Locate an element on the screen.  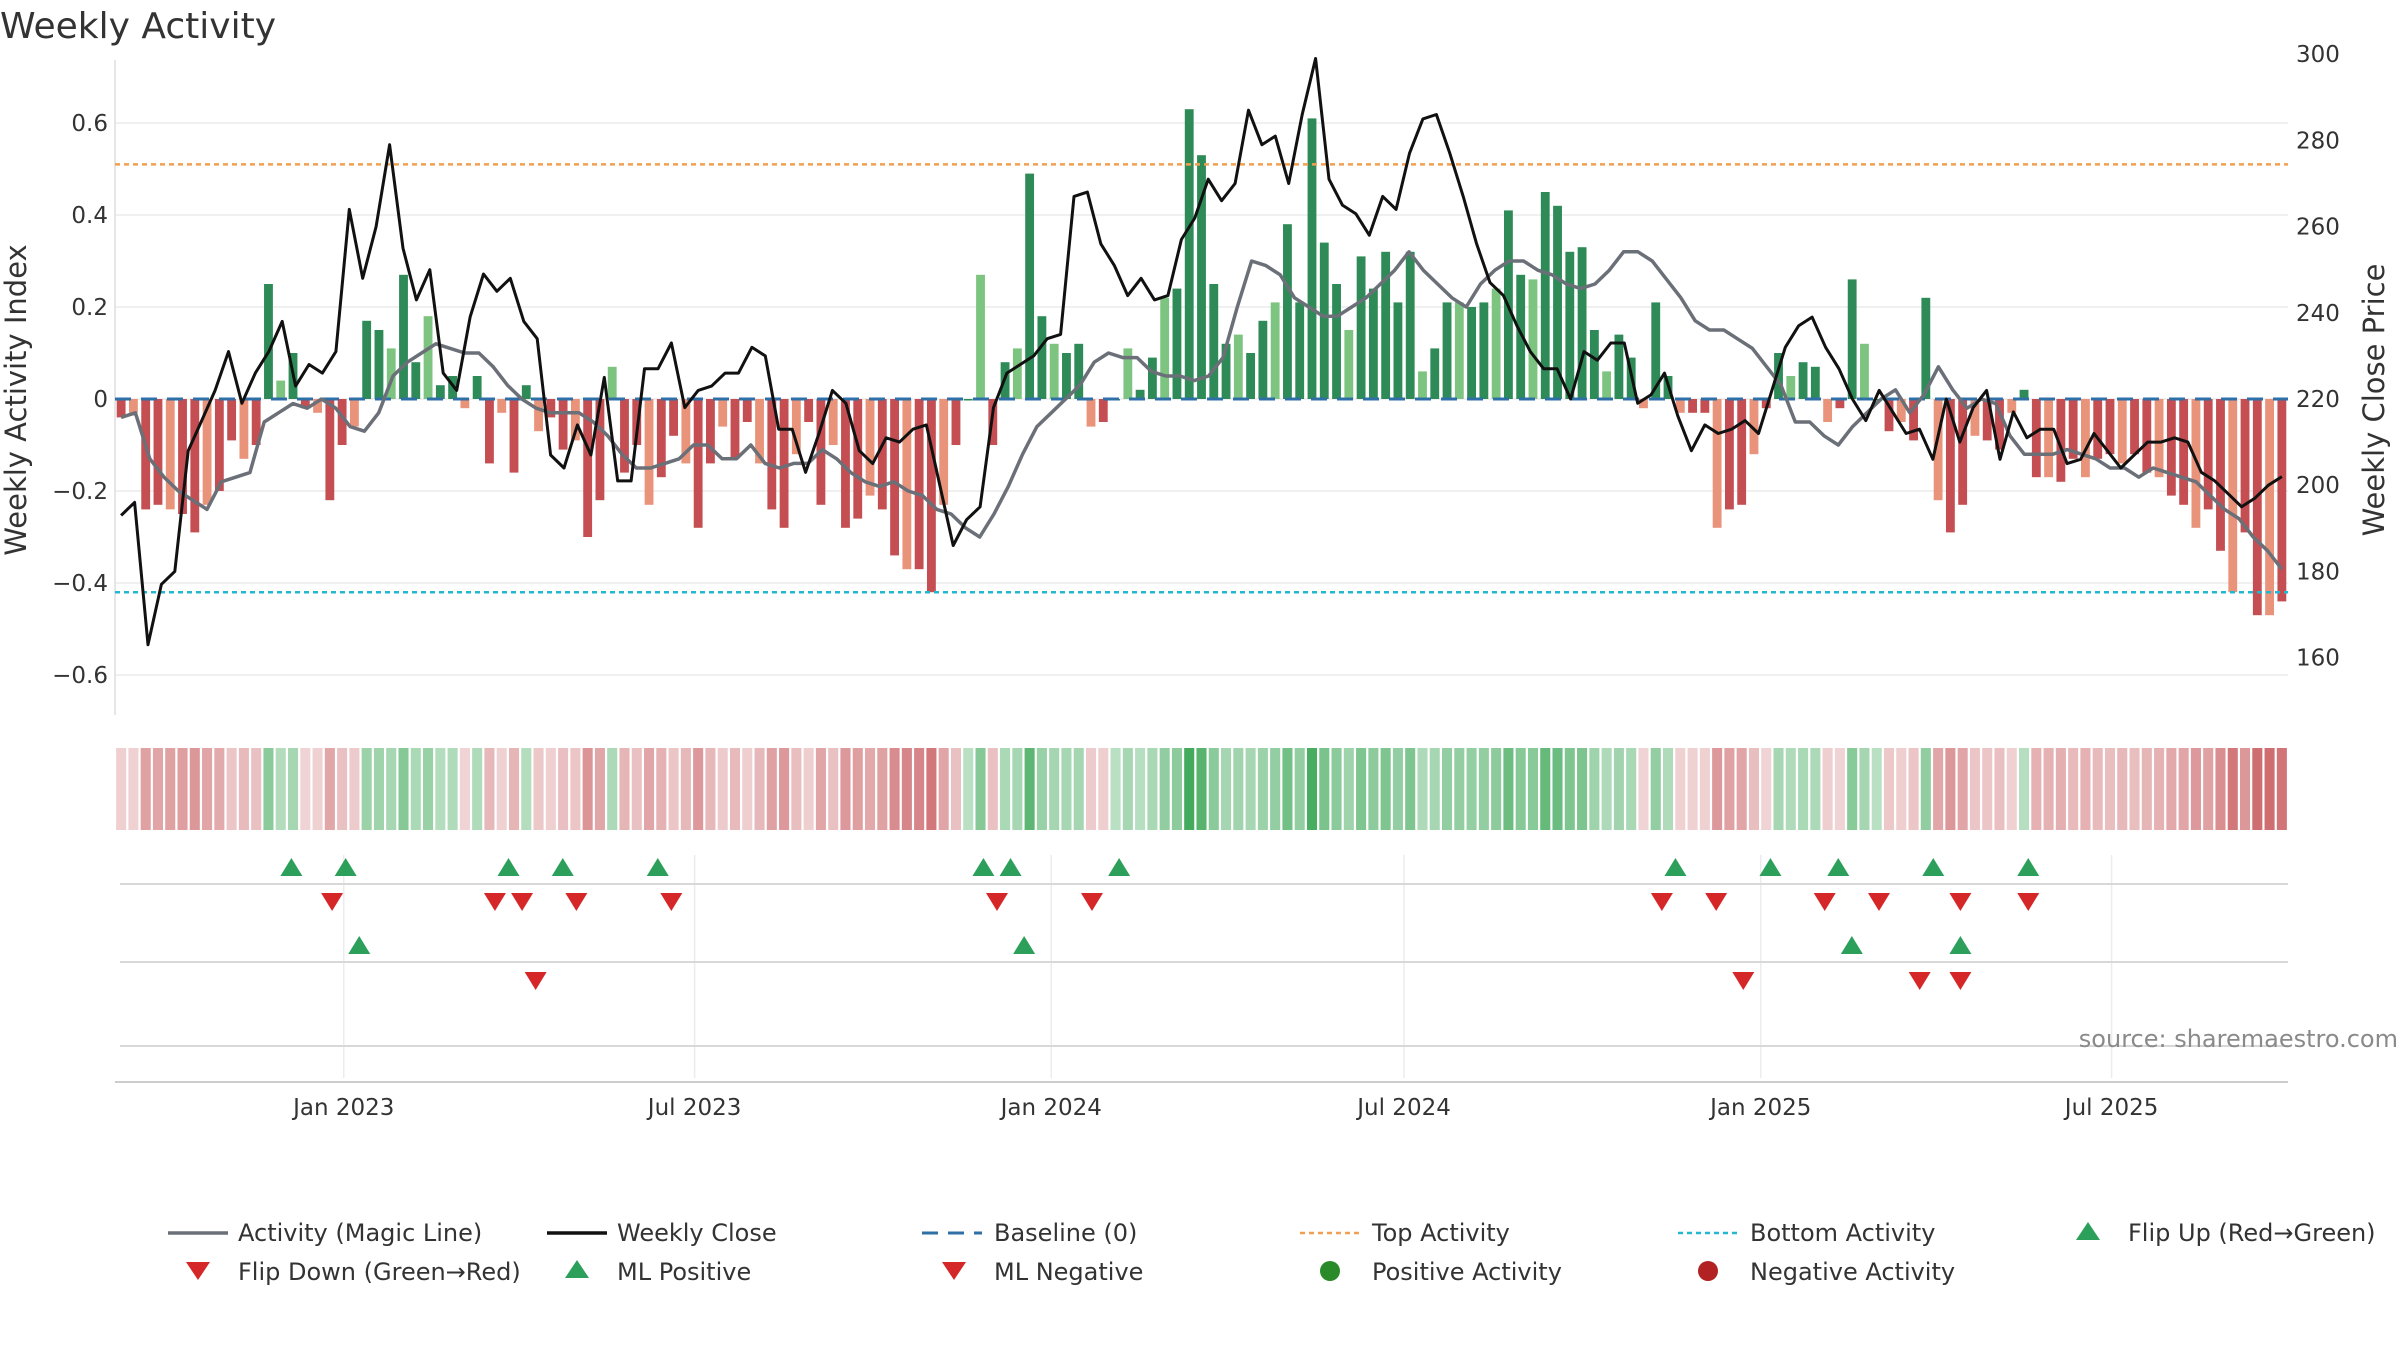
legend-label: Flip Up (Red→Green) is located at coordinates (2252, 1233).